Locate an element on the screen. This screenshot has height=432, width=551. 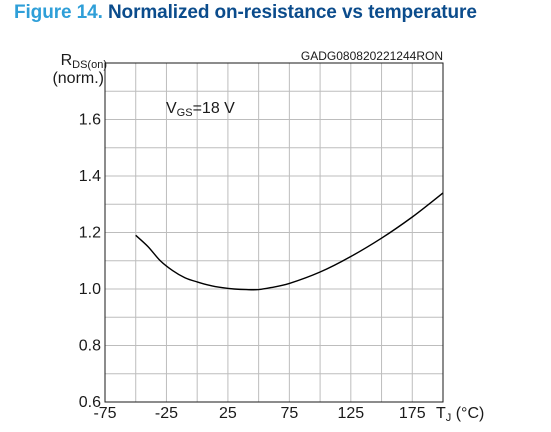
x-tick-label: -75 is located at coordinates (104, 413).